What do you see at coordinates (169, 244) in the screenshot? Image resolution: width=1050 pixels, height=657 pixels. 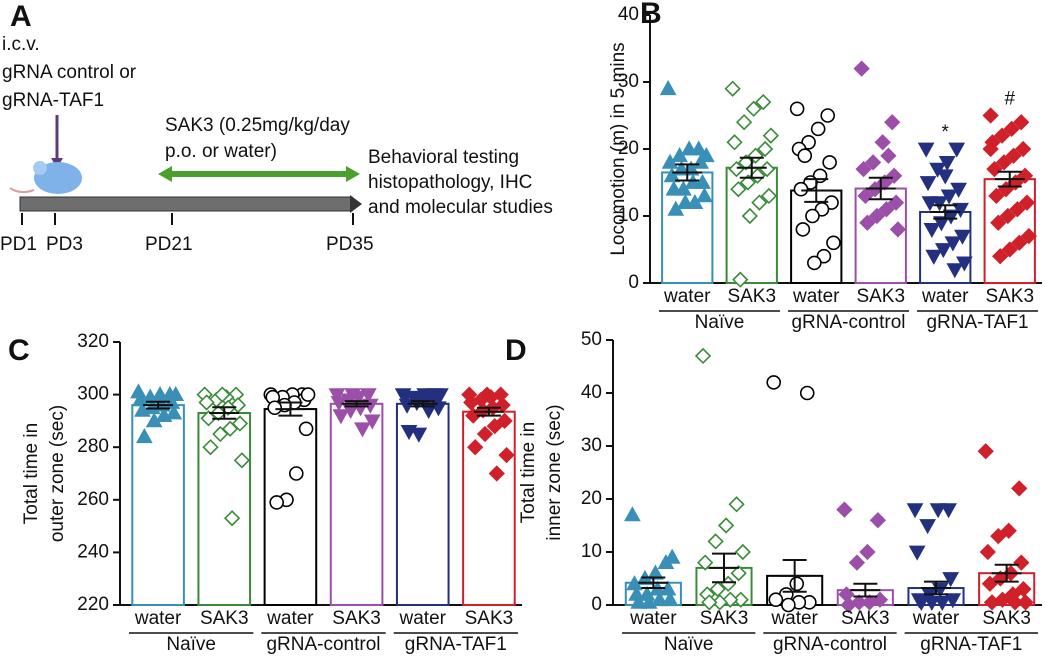 I see `day-label: PD21` at bounding box center [169, 244].